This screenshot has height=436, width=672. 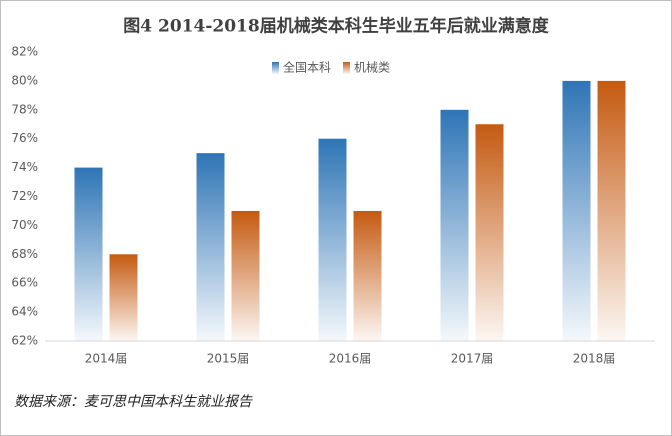 What do you see at coordinates (472, 359) in the screenshot?
I see `x-tick-label: 2017届` at bounding box center [472, 359].